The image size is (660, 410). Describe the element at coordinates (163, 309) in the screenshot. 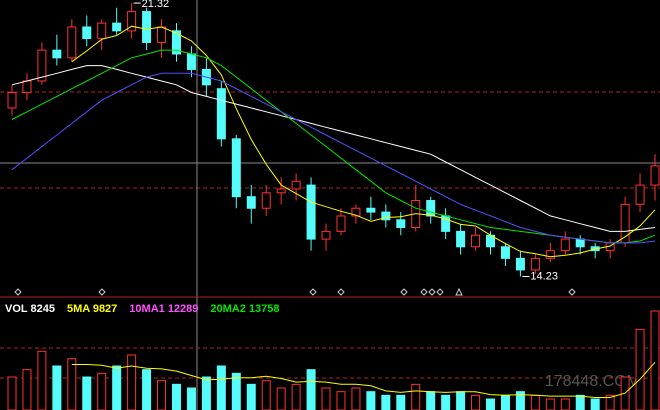

I see `volume-legend: 10MA1 12289` at that location.